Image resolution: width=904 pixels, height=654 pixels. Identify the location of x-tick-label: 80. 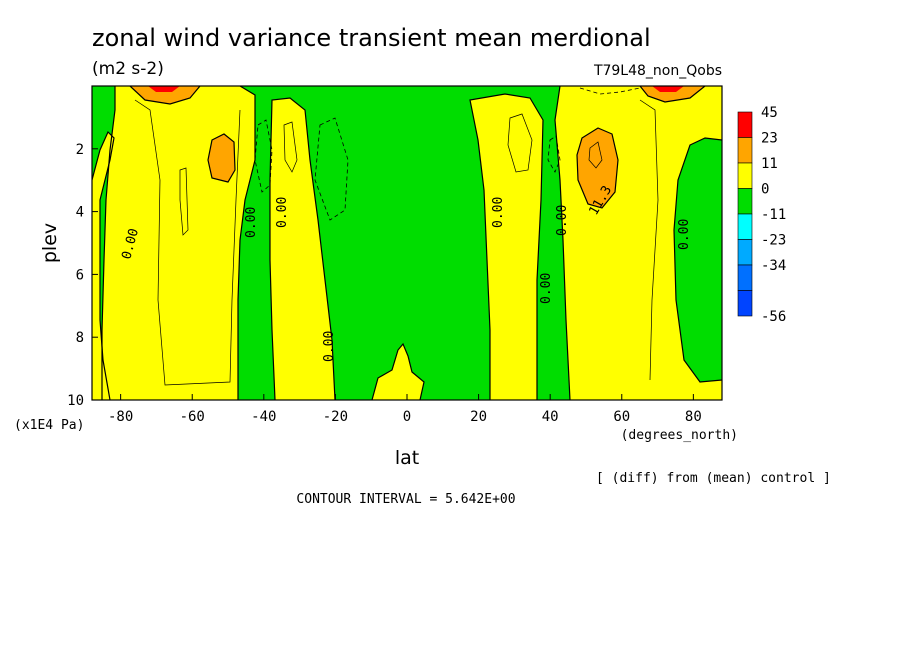
(693, 417).